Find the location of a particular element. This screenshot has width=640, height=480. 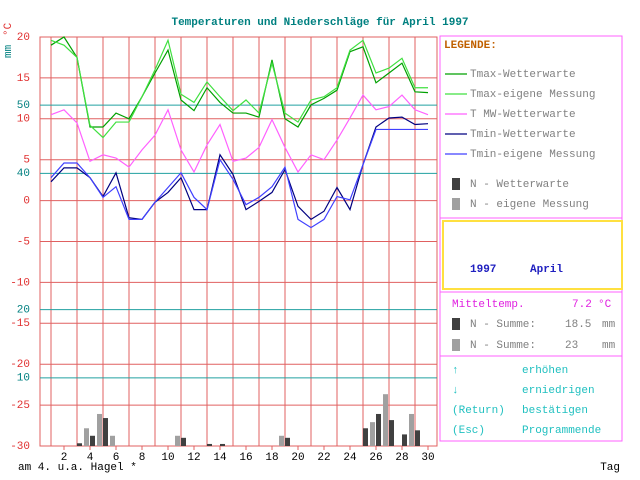

mean-value: 7.2 is located at coordinates (582, 305).